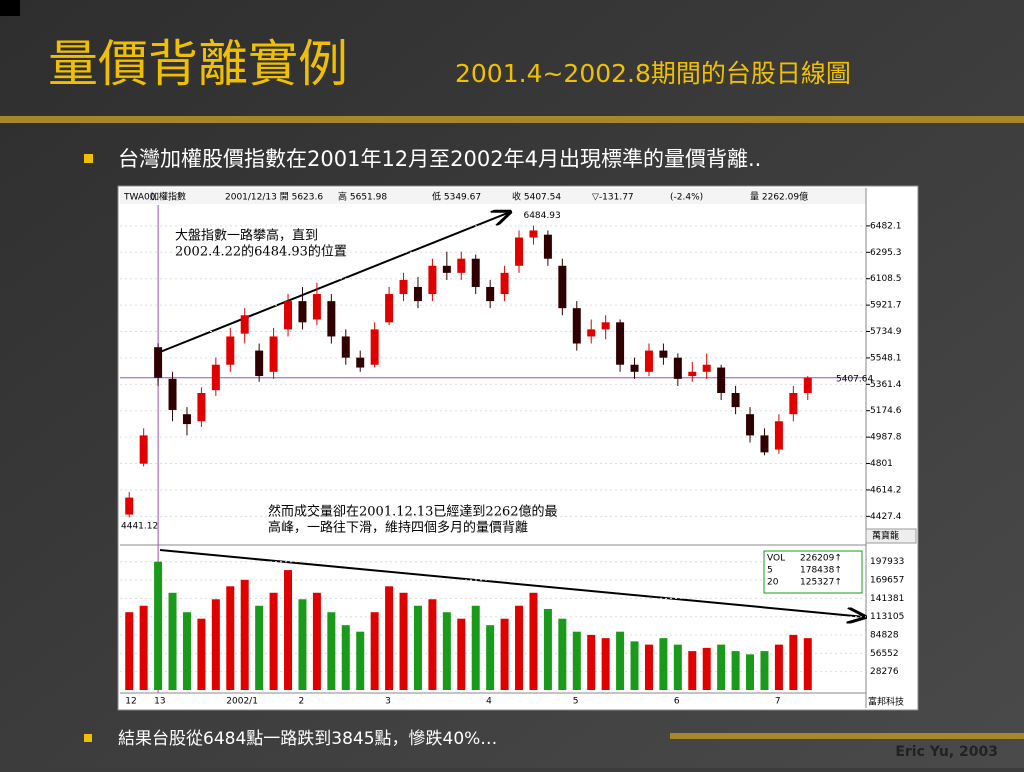 The image size is (1024, 772). I want to click on y-tick-label: 5921.7, so click(886, 306).